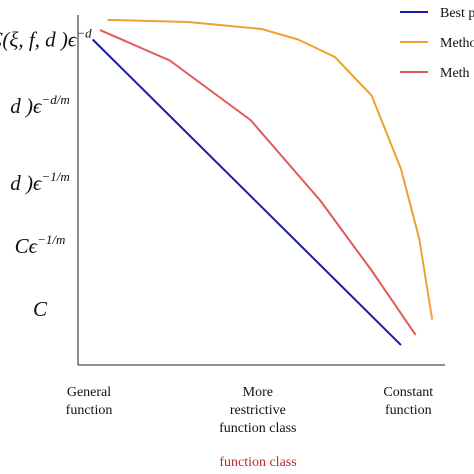  What do you see at coordinates (257, 428) in the screenshot?
I see `x-tick-label: function class` at bounding box center [257, 428].